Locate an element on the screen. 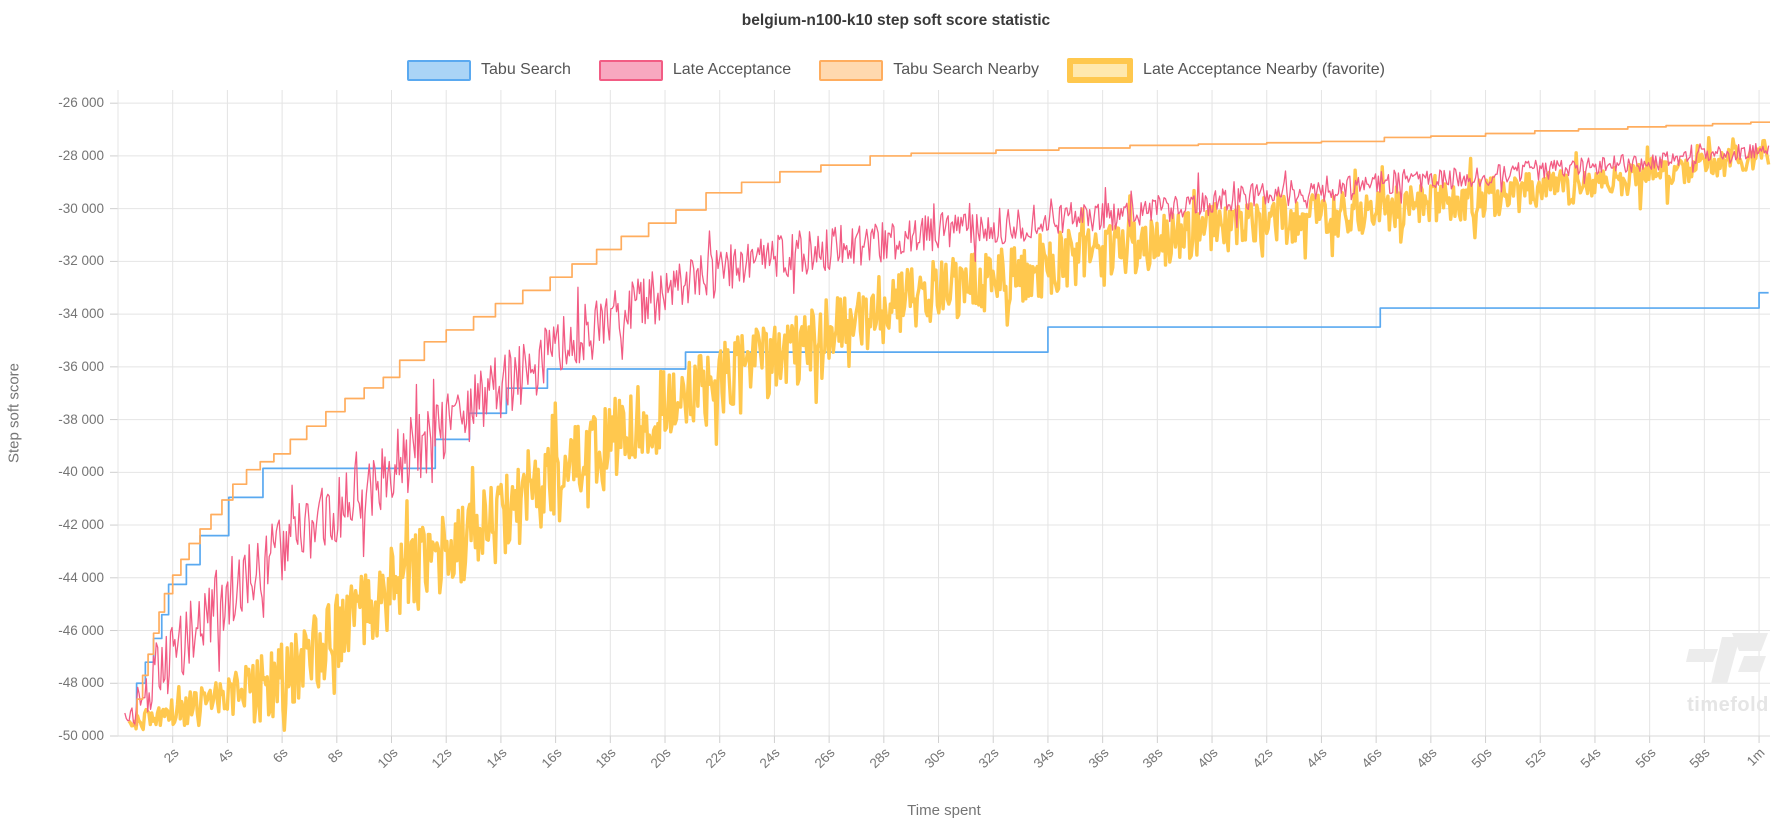 The width and height of the screenshot is (1792, 832). legend-item-late-acceptance-nearby: Late Acceptance Nearby (favorite) is located at coordinates (1226, 70).